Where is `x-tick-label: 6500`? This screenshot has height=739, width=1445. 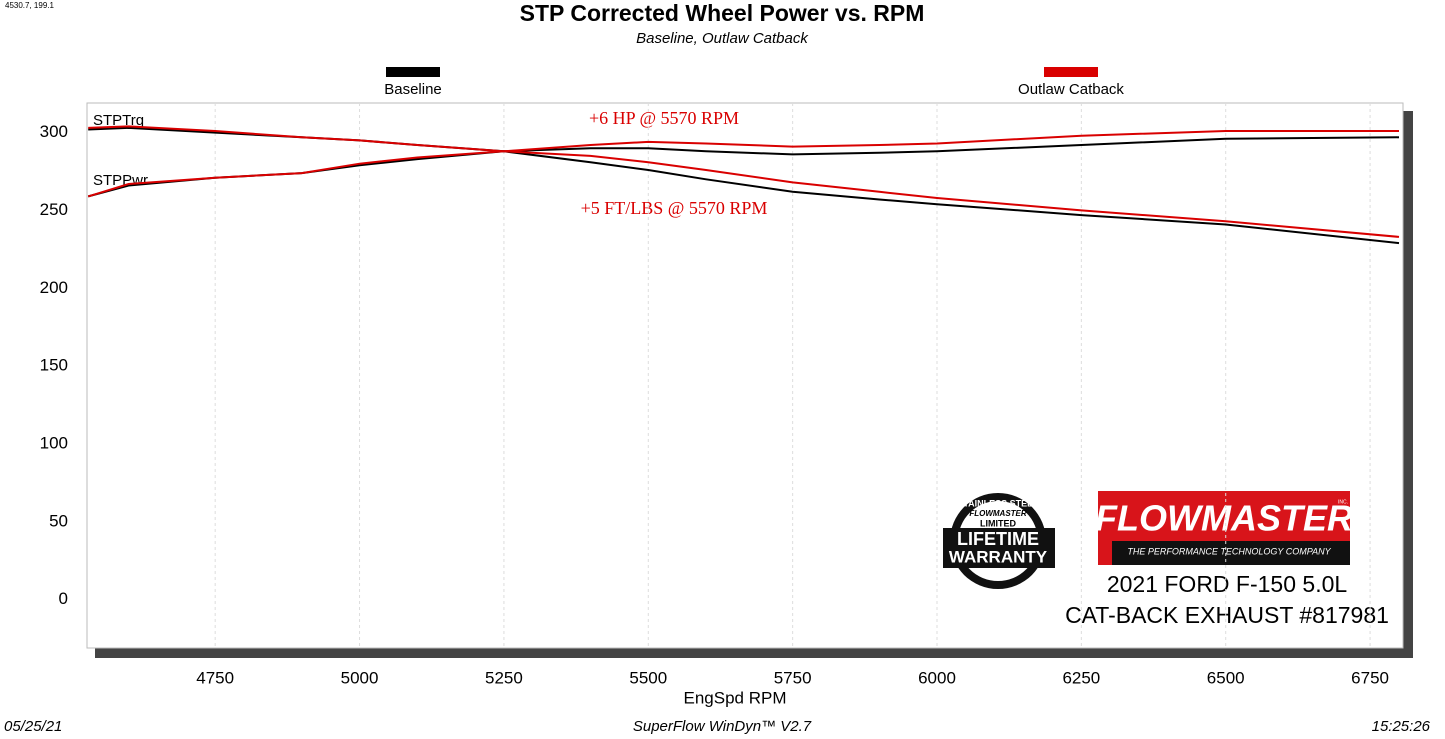 x-tick-label: 6500 is located at coordinates (1226, 677).